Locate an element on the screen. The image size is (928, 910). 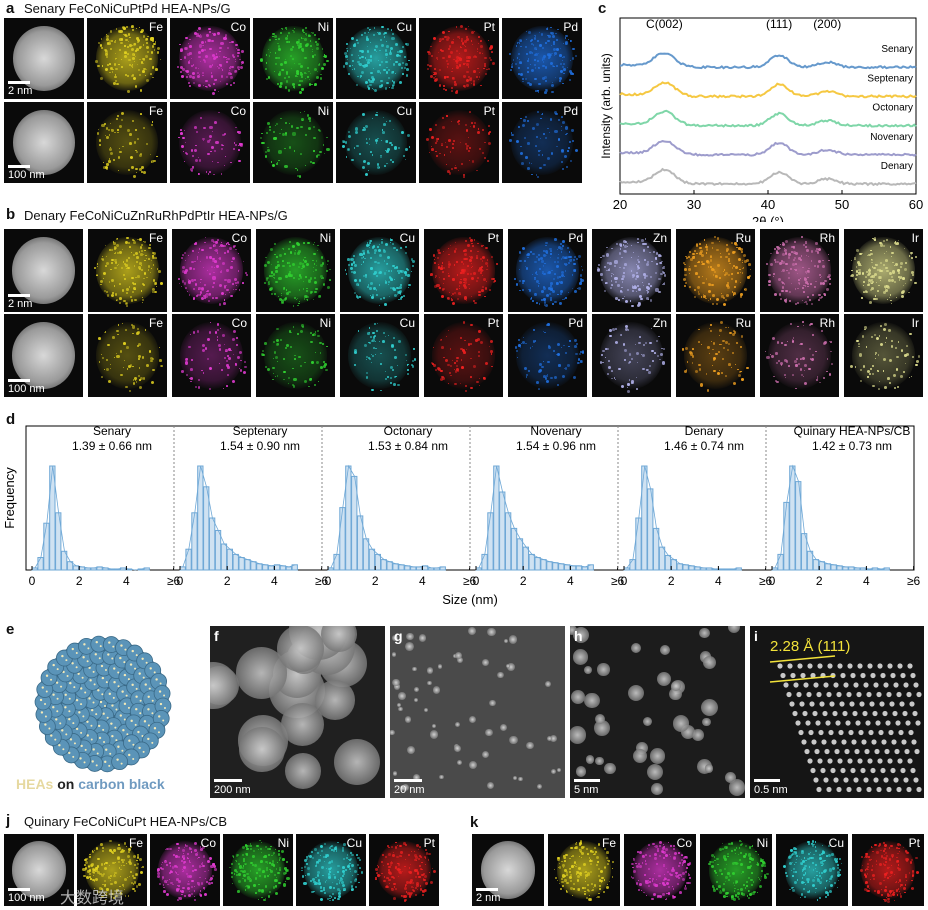
b-map-fe-1: Fe is located at coordinates (127, 355).